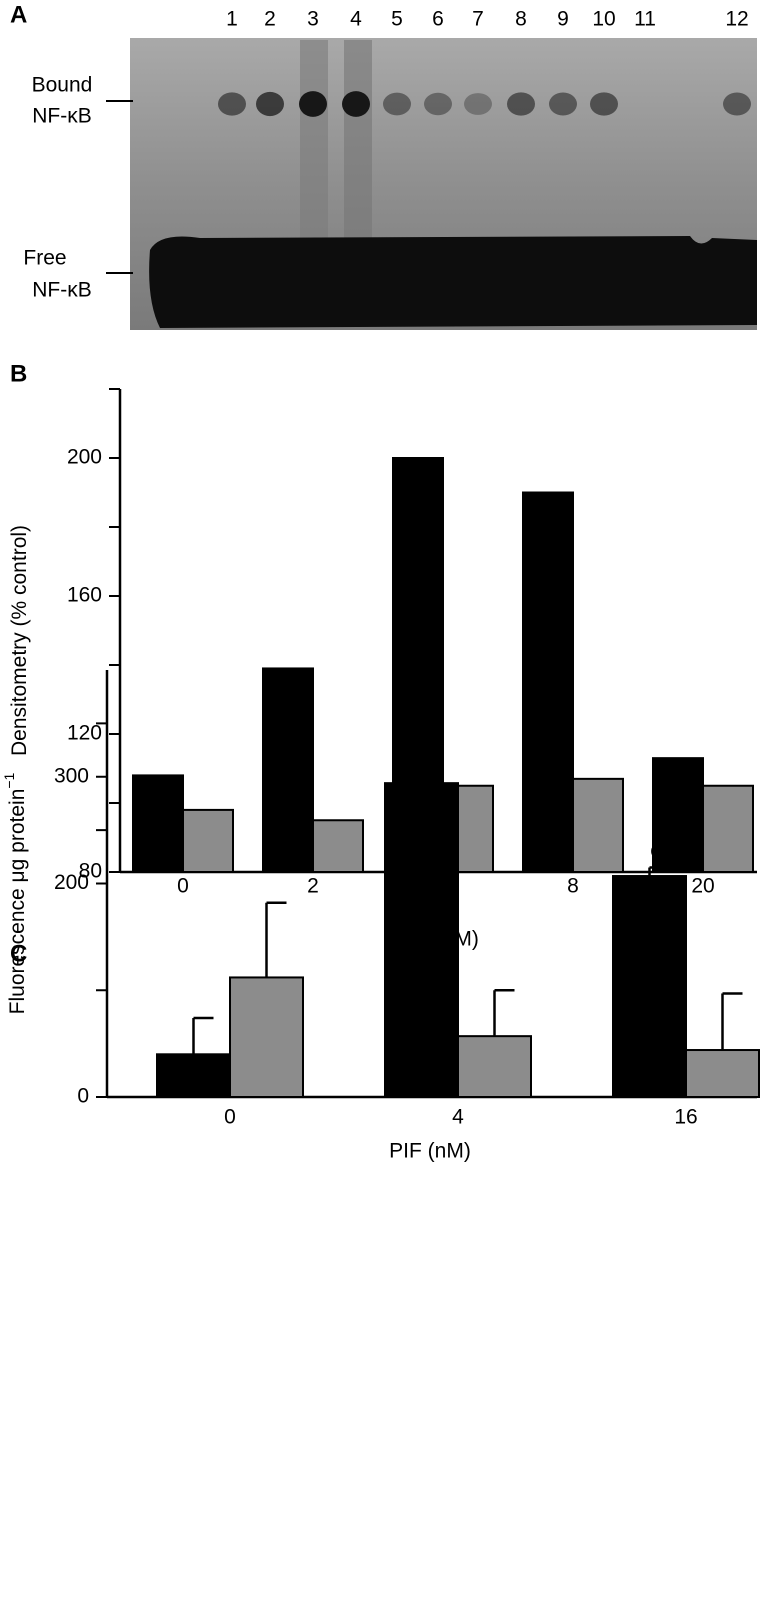 Image resolution: width=780 pixels, height=1611 pixels. I want to click on panel-label: B, so click(18, 373).